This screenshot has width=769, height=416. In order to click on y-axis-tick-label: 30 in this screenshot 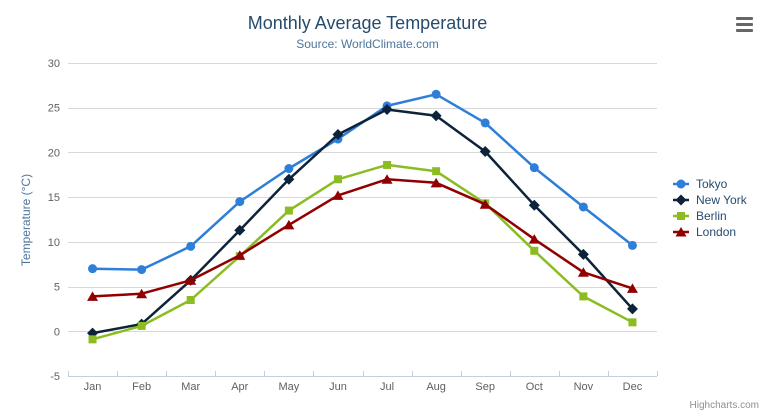, I will do `click(54, 64)`.